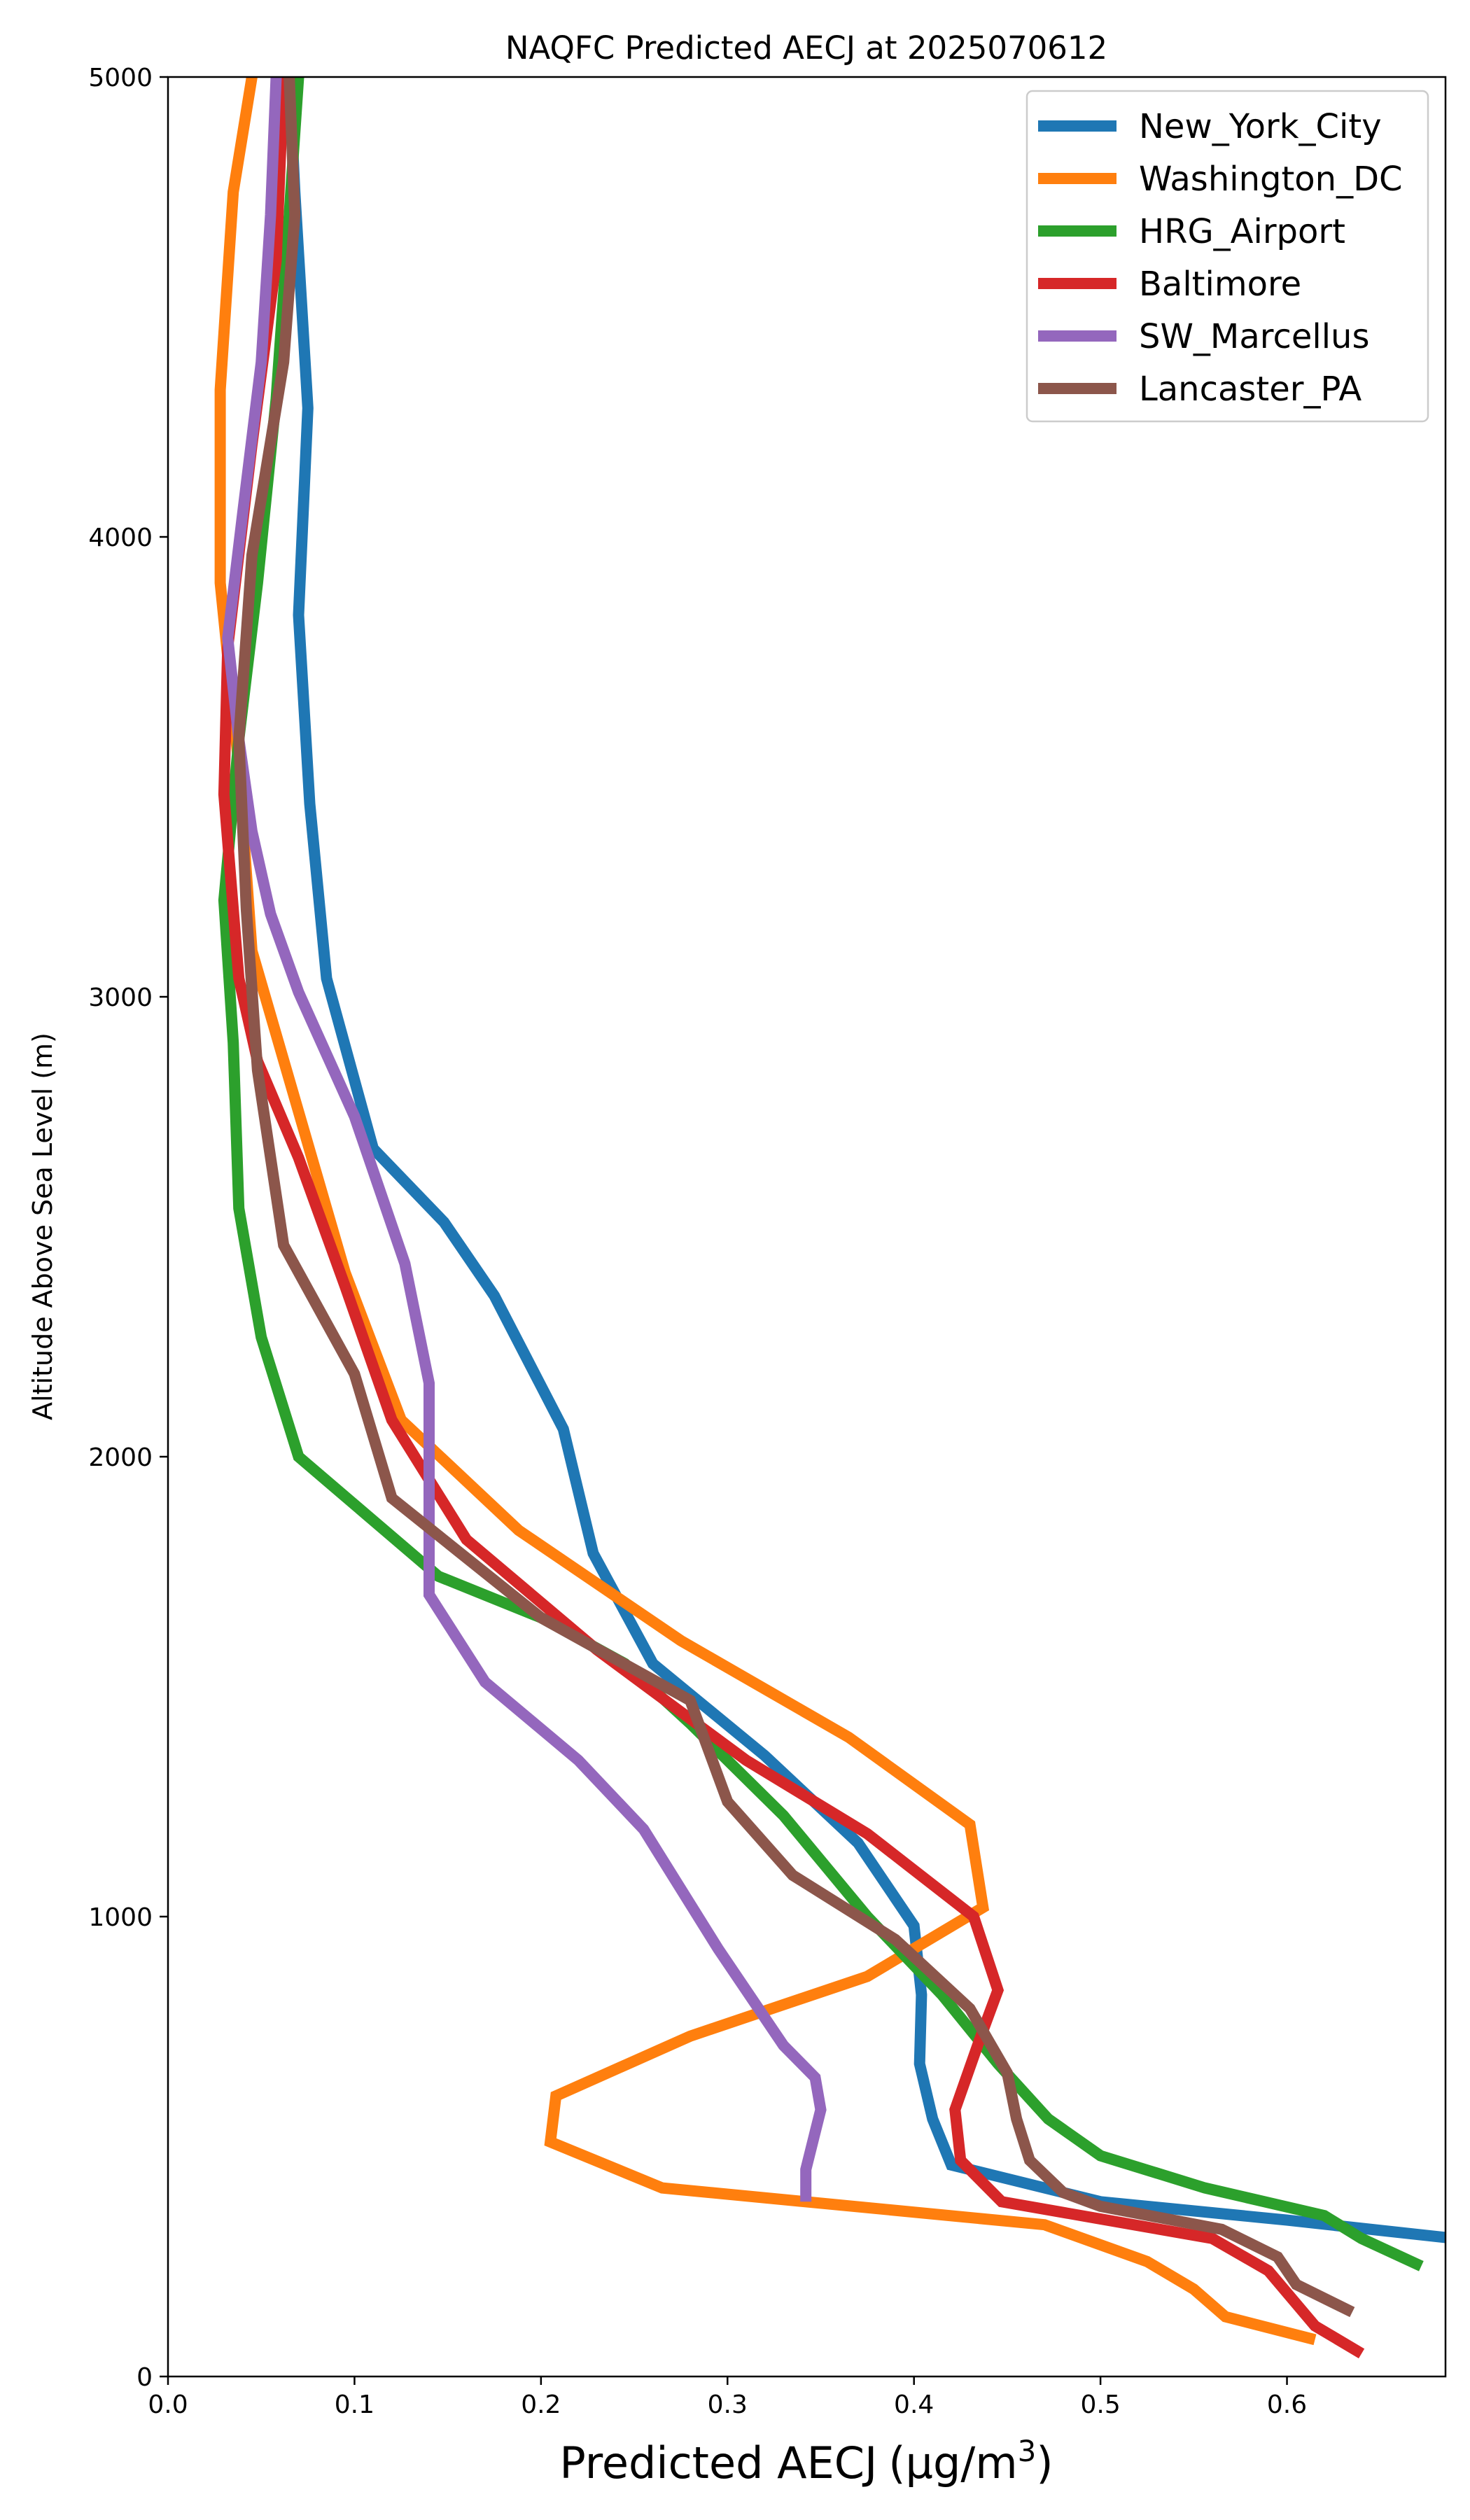 This screenshot has width=1470, height=2520. Describe the element at coordinates (1242, 231) in the screenshot. I see `legend-label-hrg-airport: HRG_Airport` at that location.